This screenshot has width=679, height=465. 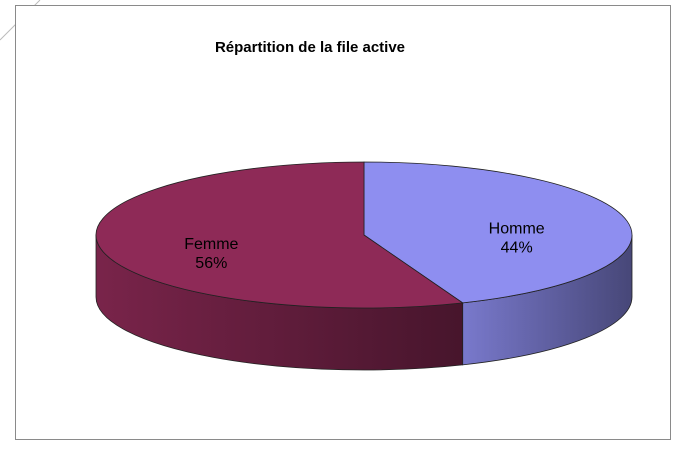 What do you see at coordinates (517, 247) in the screenshot?
I see `slice-value-label: 44%` at bounding box center [517, 247].